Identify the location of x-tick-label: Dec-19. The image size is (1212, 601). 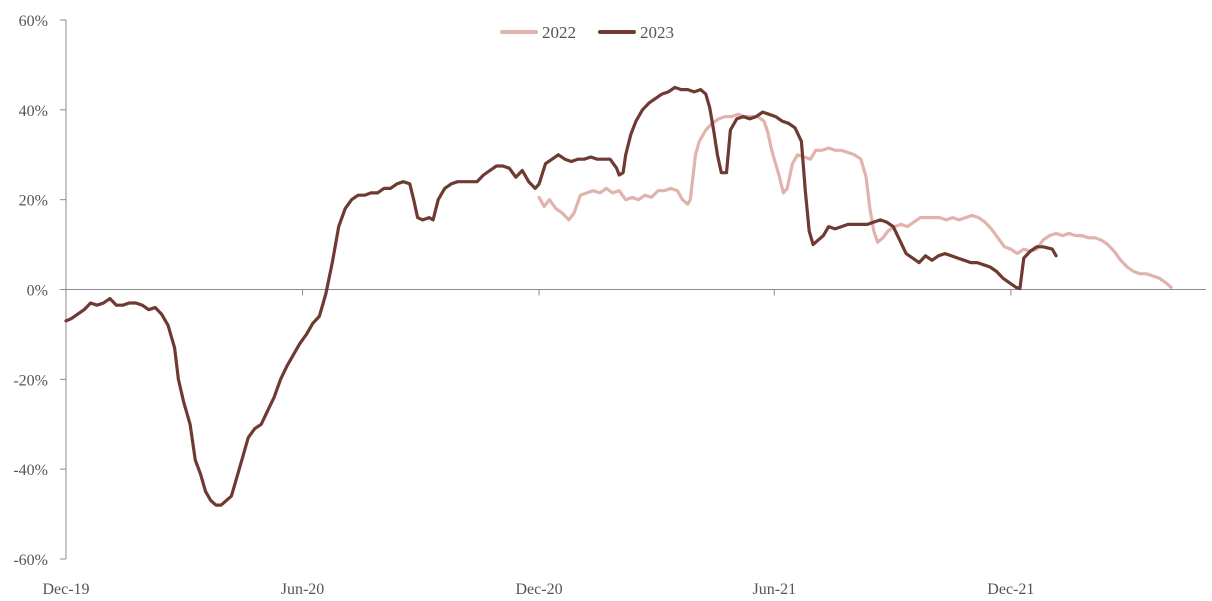
(65, 589).